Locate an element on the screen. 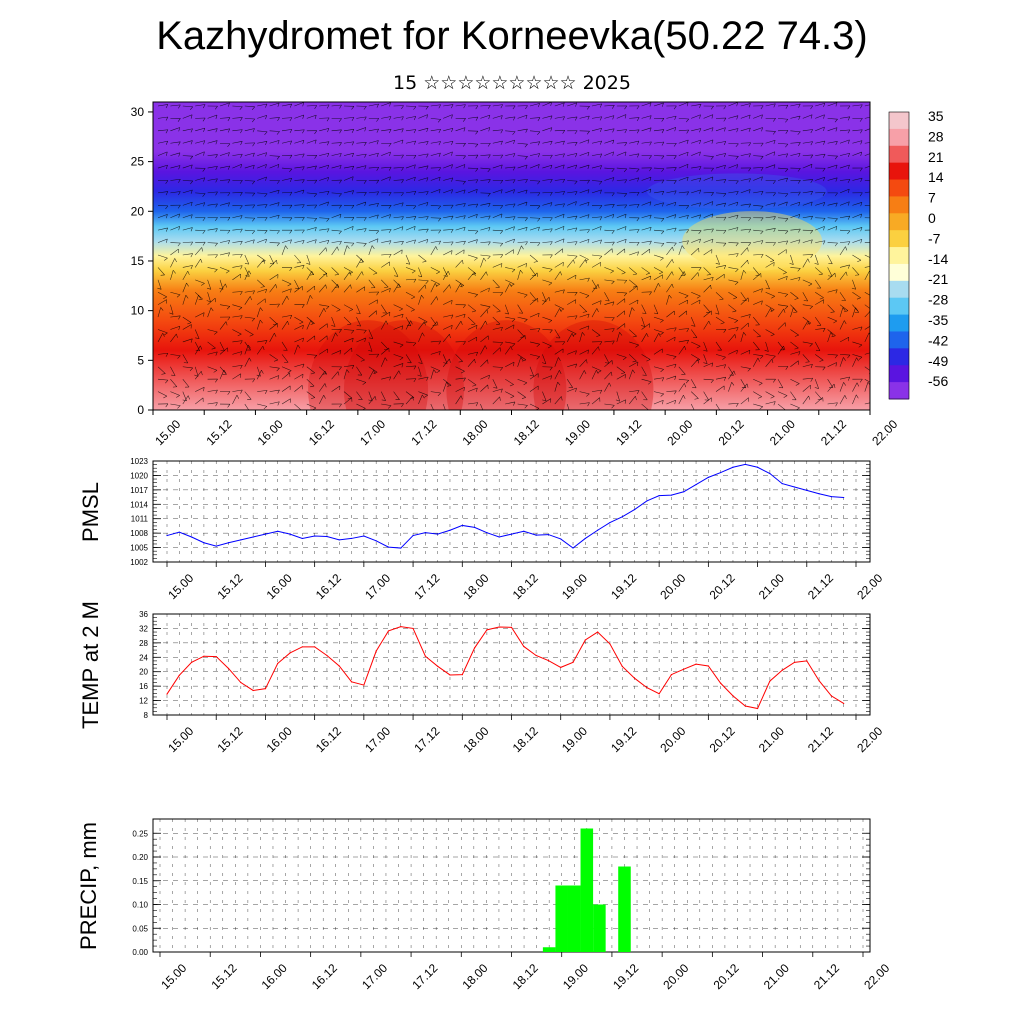  colorbar-swatch is located at coordinates (899, 289).